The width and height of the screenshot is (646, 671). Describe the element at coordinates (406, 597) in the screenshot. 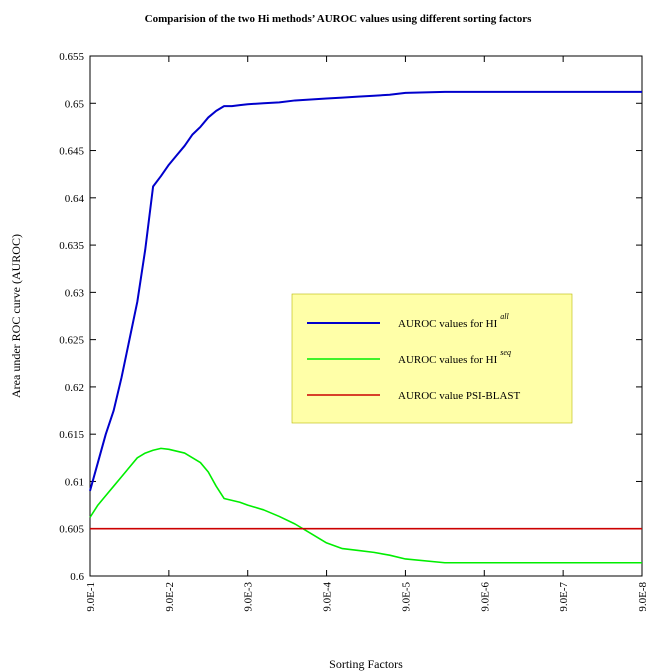

I see `x-tick-label: 9.0E-5` at that location.